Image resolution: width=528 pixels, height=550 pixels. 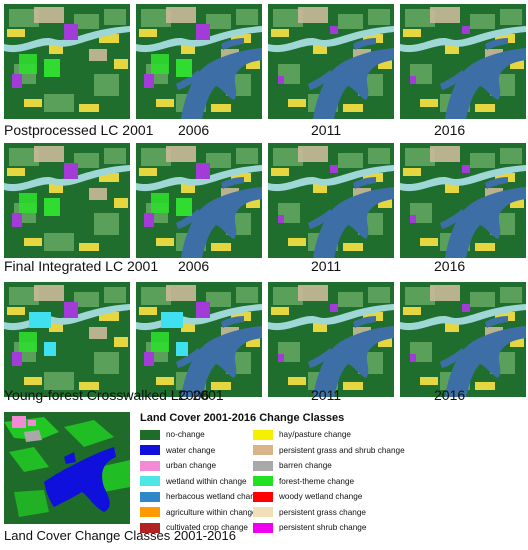 I want to click on legend-item: water change, so click(x=177, y=450).